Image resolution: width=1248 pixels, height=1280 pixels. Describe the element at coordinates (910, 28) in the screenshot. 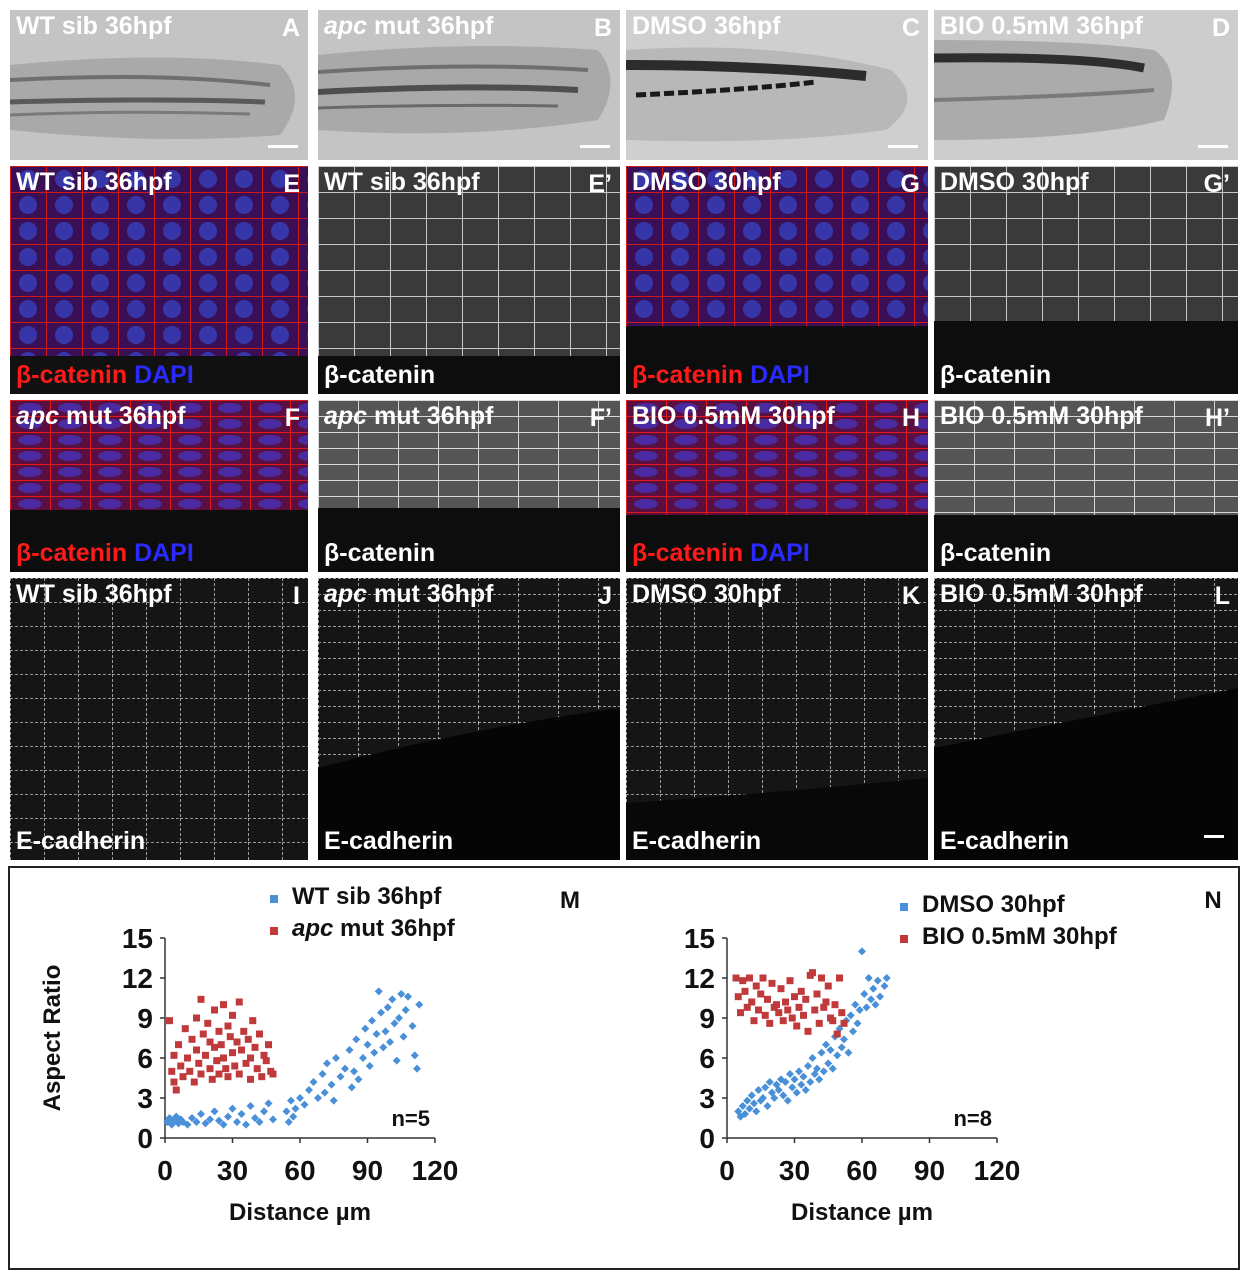

I see `panel-letter: C` at that location.